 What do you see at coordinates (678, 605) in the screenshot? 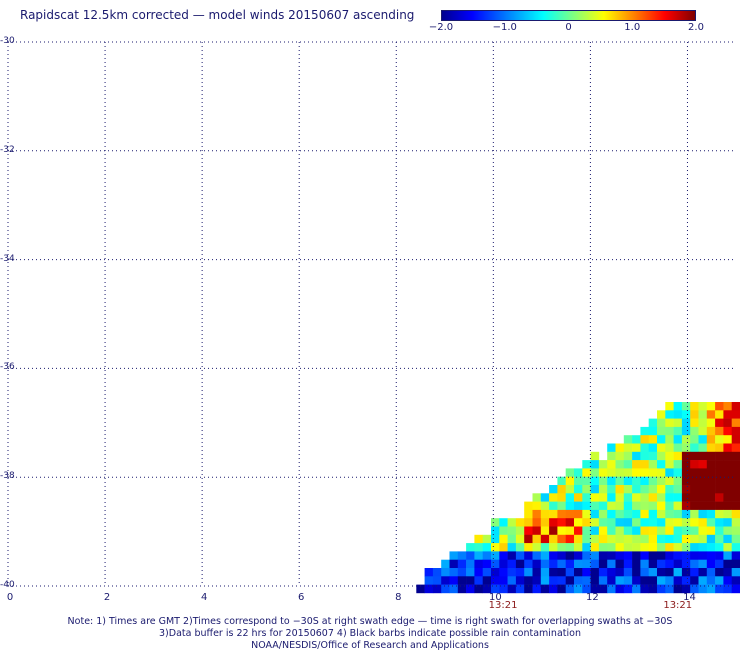
I see `swath-time-label: 13:21` at bounding box center [678, 605].